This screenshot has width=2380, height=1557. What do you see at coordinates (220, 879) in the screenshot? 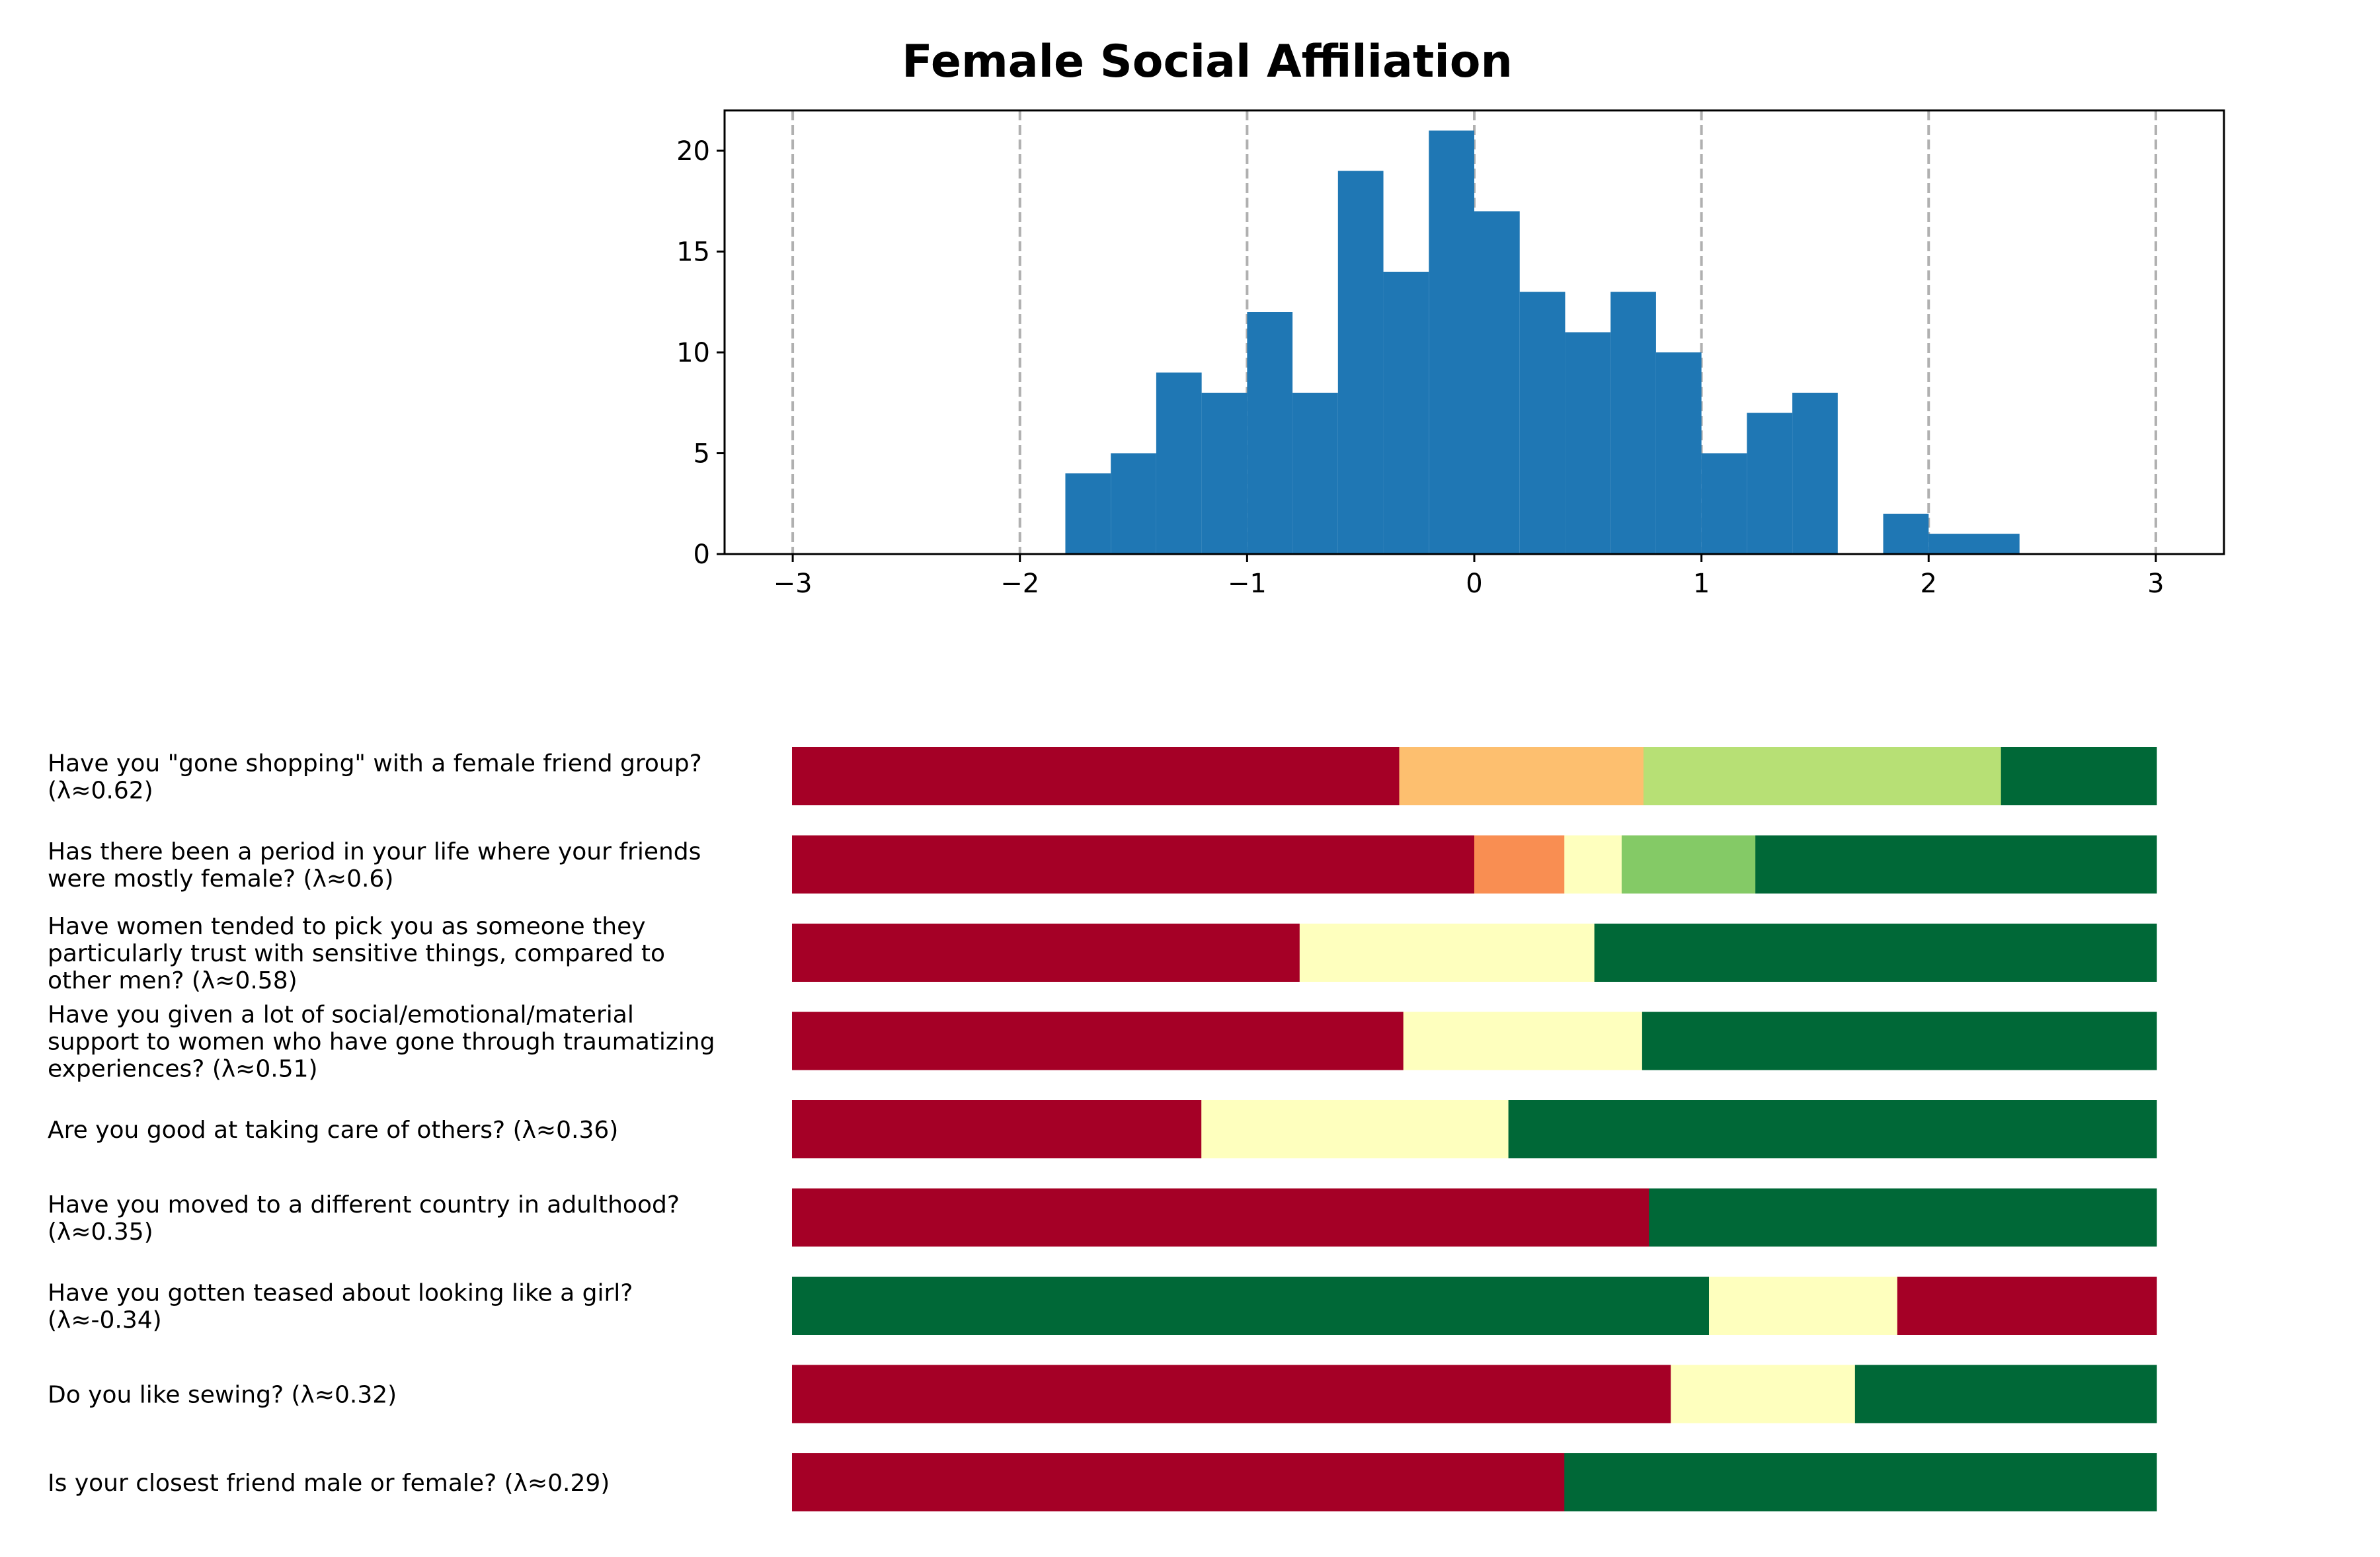
I see `question-label-line: were mostly female? (λ≈0.6)` at bounding box center [220, 879].